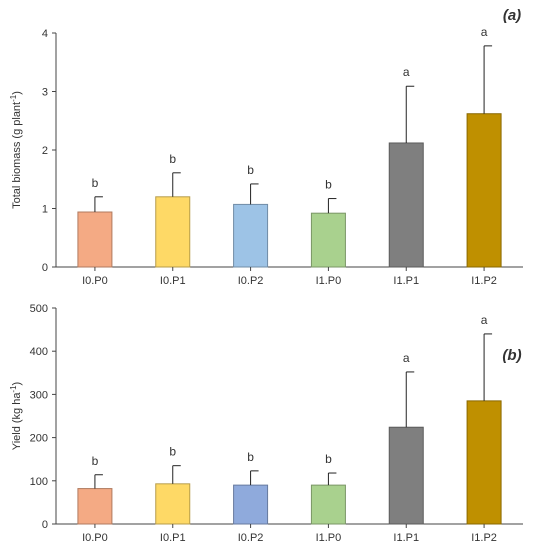 The image size is (539, 550). Describe the element at coordinates (512, 15) in the screenshot. I see `panel-label: (a)` at that location.